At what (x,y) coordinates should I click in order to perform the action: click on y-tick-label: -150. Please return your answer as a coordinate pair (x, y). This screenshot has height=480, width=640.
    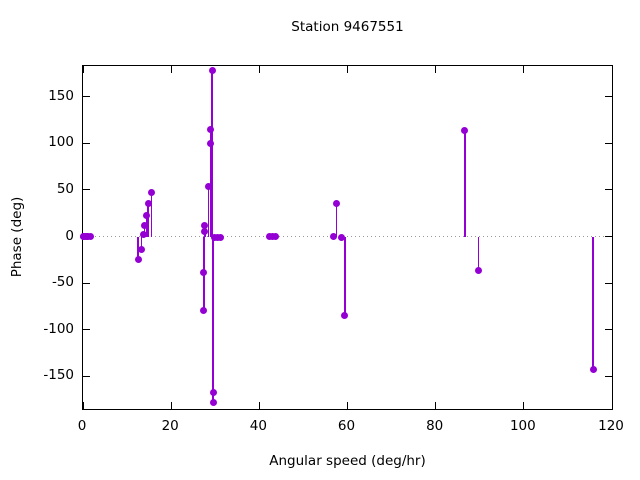
    Looking at the image, I should click on (58, 375).